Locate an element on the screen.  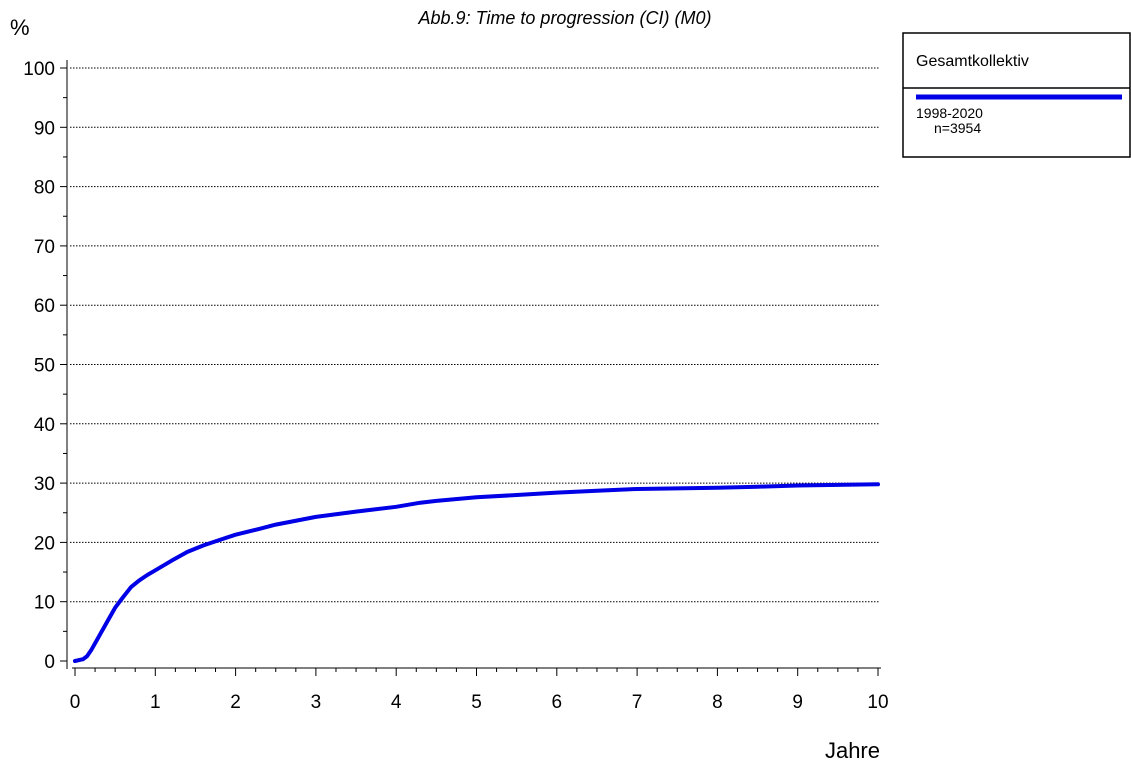
y-axis-label: % is located at coordinates (20, 27).